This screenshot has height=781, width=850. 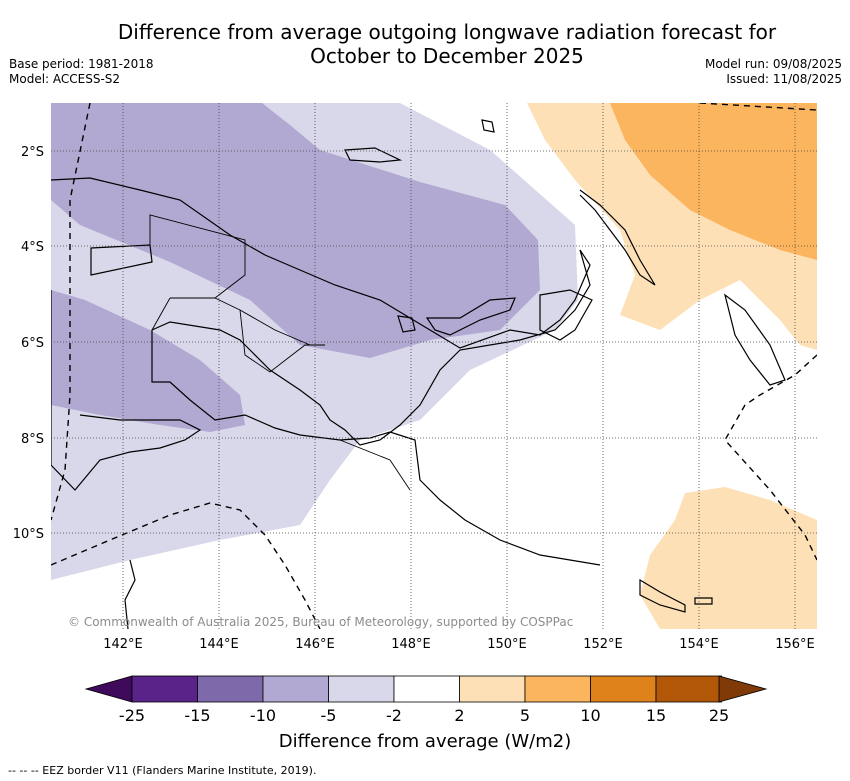 What do you see at coordinates (32, 343) in the screenshot?
I see `lat-label: 6°S` at bounding box center [32, 343].